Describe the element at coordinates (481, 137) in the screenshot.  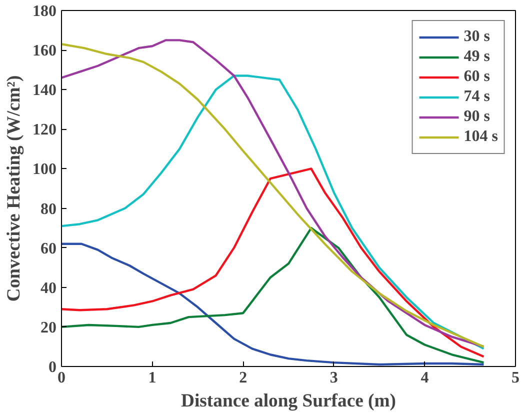
I see `legend-label: 104 s` at that location.